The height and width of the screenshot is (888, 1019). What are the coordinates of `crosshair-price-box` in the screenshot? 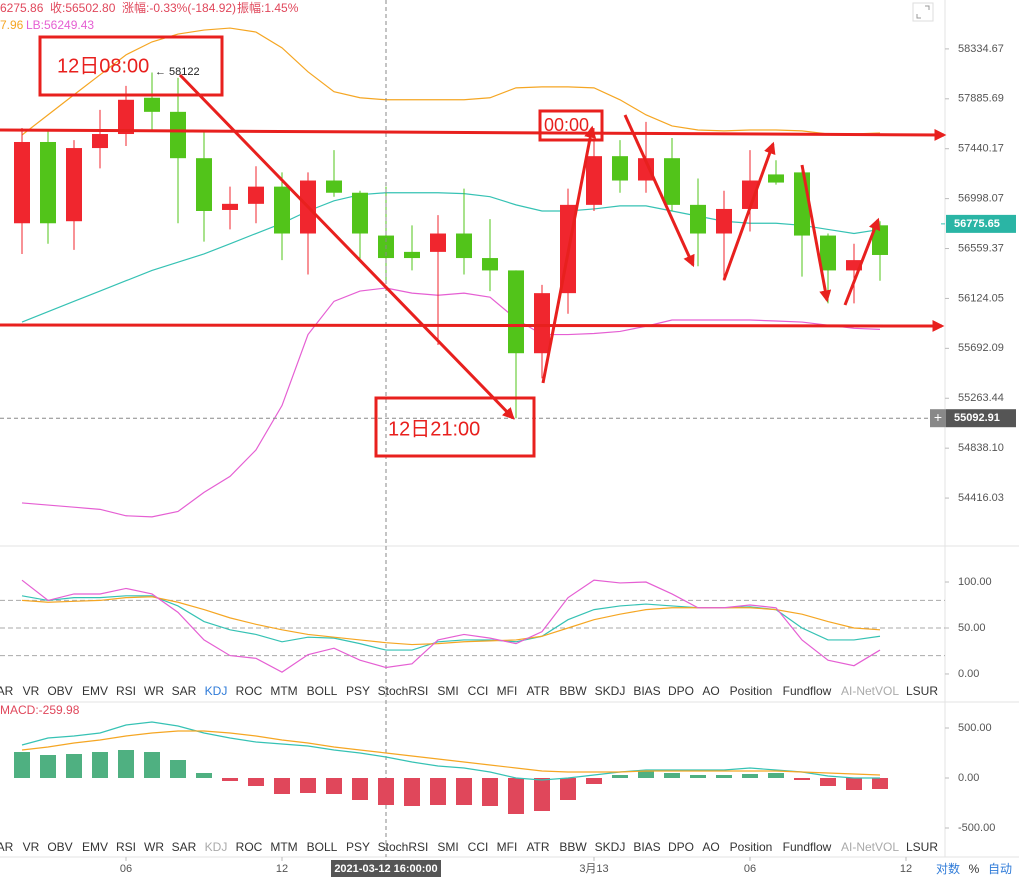 It's located at (981, 418).